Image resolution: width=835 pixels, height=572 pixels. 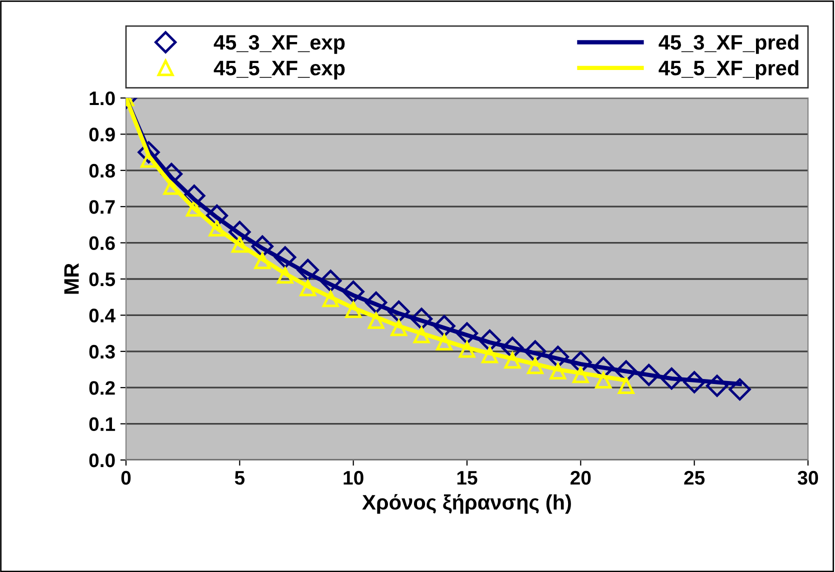 What do you see at coordinates (279, 70) in the screenshot?
I see `legend-label: 45_5_XF_exp` at bounding box center [279, 70].